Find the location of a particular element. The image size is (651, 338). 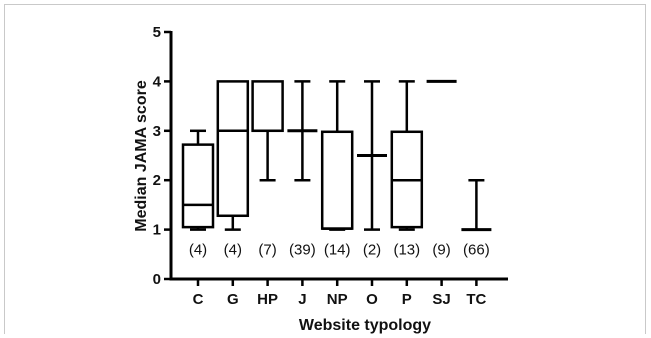

y-tick-label: 4 is located at coordinates (157, 81).